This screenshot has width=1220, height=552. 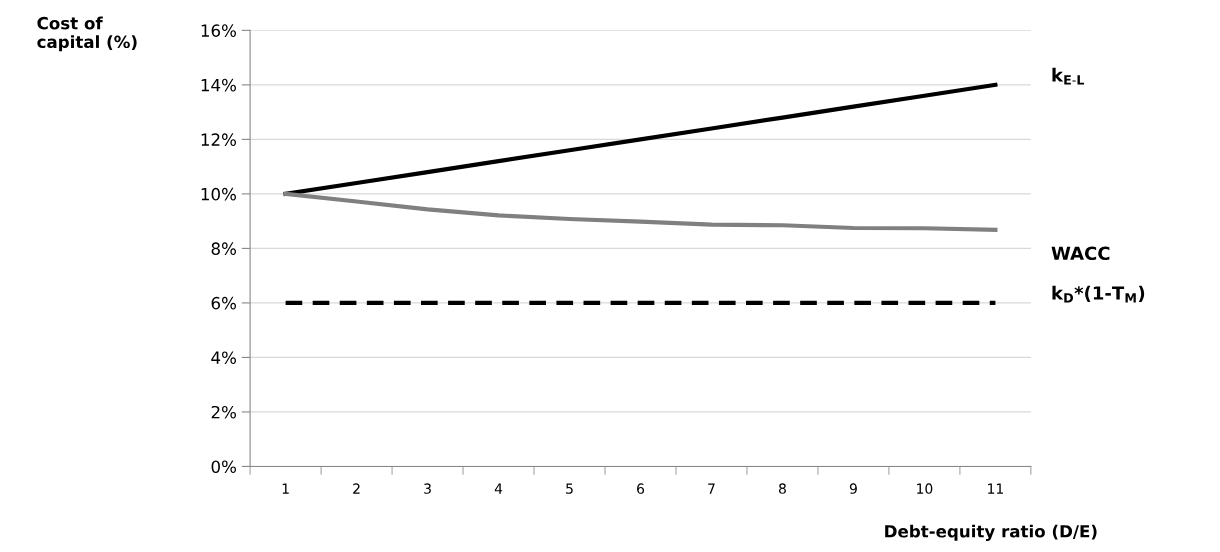 What do you see at coordinates (853, 488) in the screenshot?
I see `x-tick-label: 9` at bounding box center [853, 488].